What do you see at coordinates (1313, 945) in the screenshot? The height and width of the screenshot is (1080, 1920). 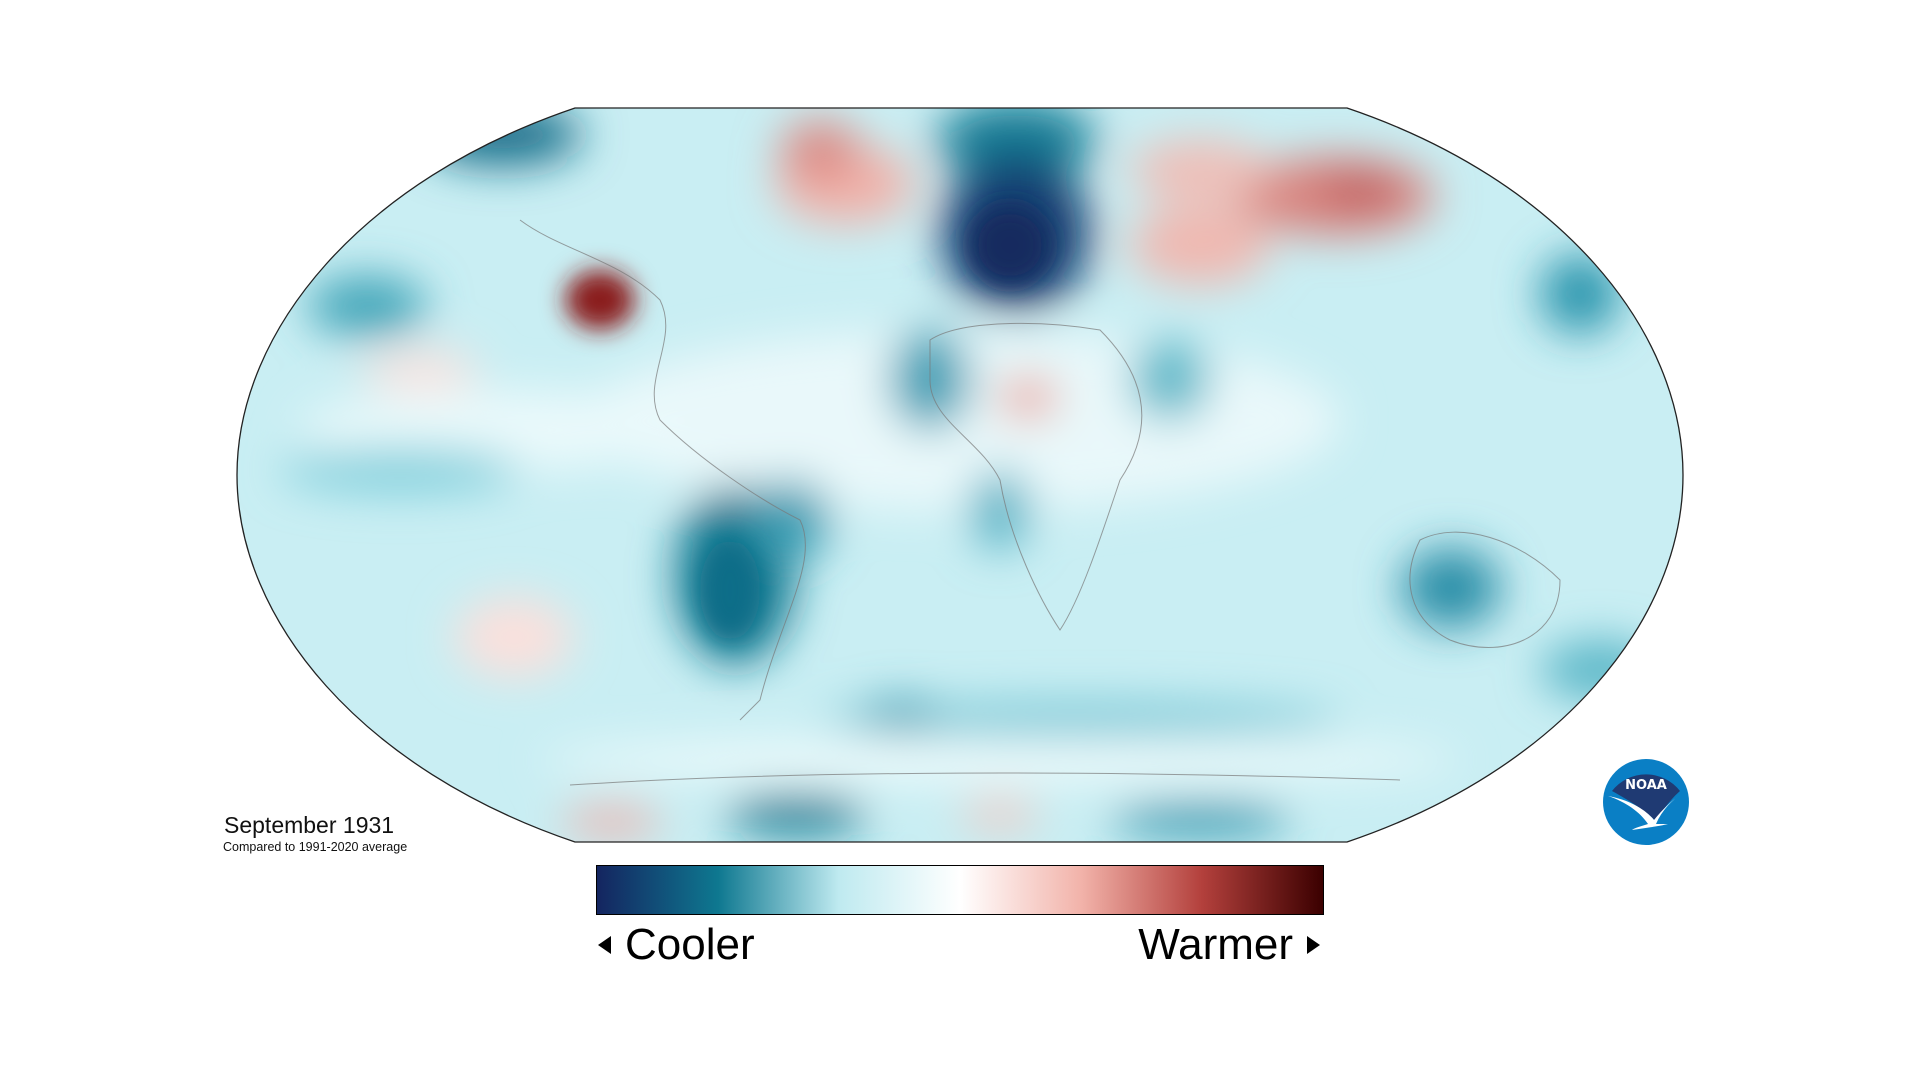 I see `right-arrow-icon` at bounding box center [1313, 945].